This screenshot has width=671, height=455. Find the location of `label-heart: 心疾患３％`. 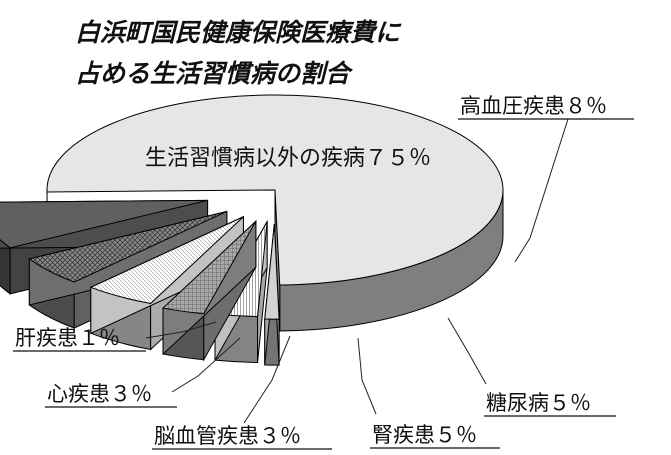

label-heart: 心疾患３％ is located at coordinates (111, 395).